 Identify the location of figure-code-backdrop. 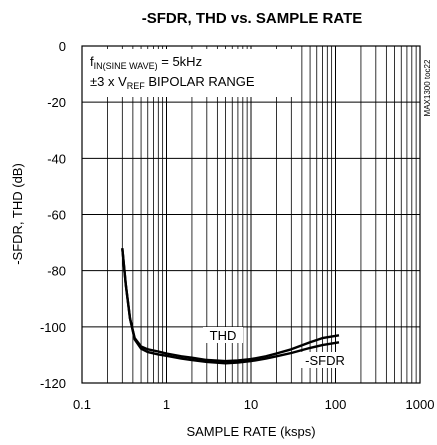
(427, 88).